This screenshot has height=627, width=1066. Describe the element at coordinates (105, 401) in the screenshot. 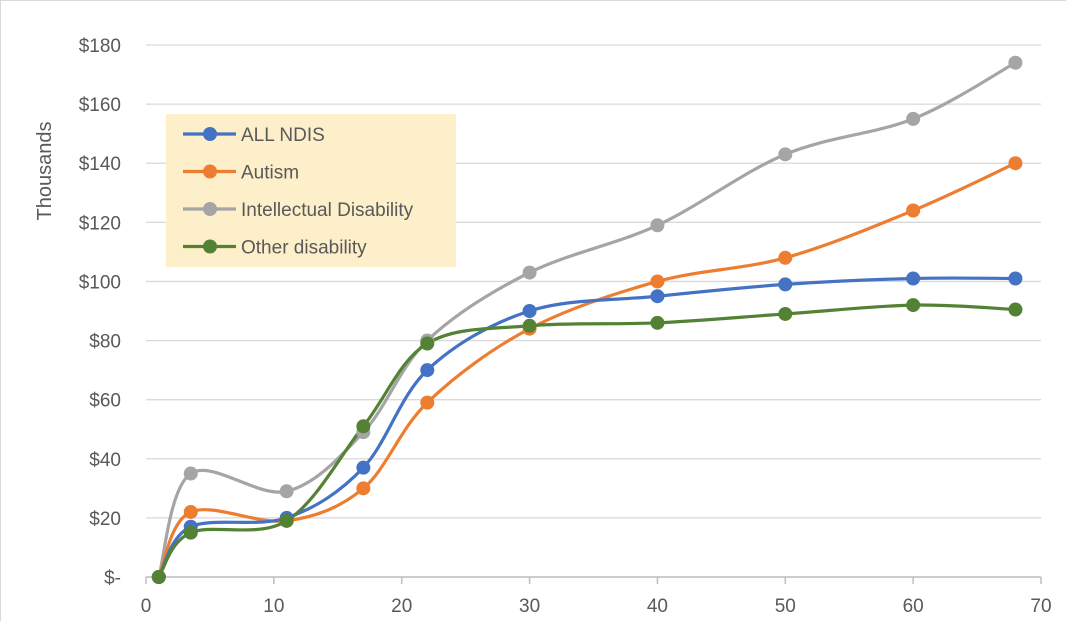

I see `y-tick-label: $60` at that location.